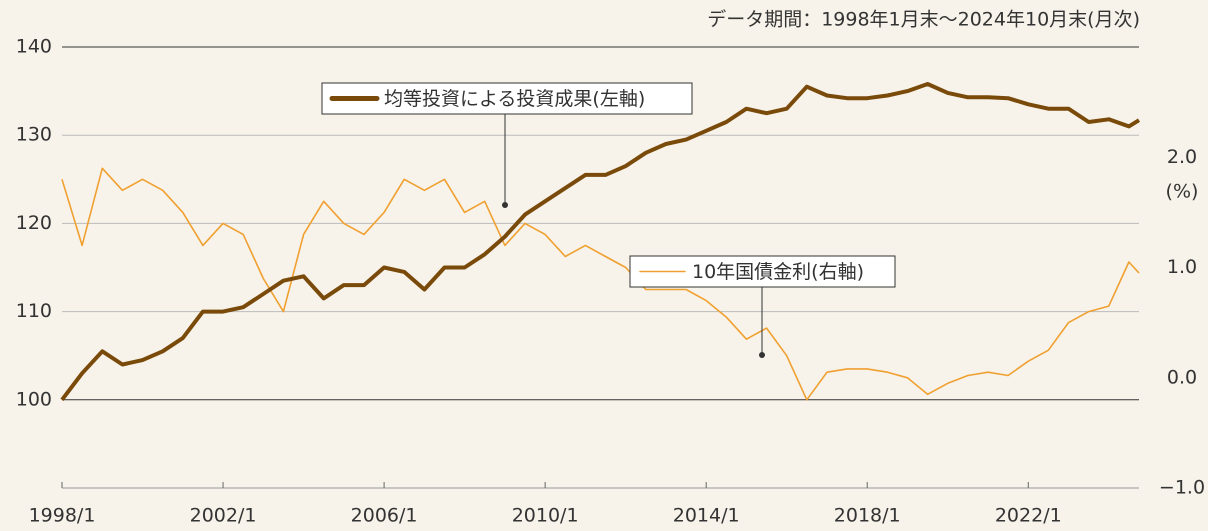  I want to click on note: データ期間：1998年1月末～2024年10月末(月次), so click(923, 20).